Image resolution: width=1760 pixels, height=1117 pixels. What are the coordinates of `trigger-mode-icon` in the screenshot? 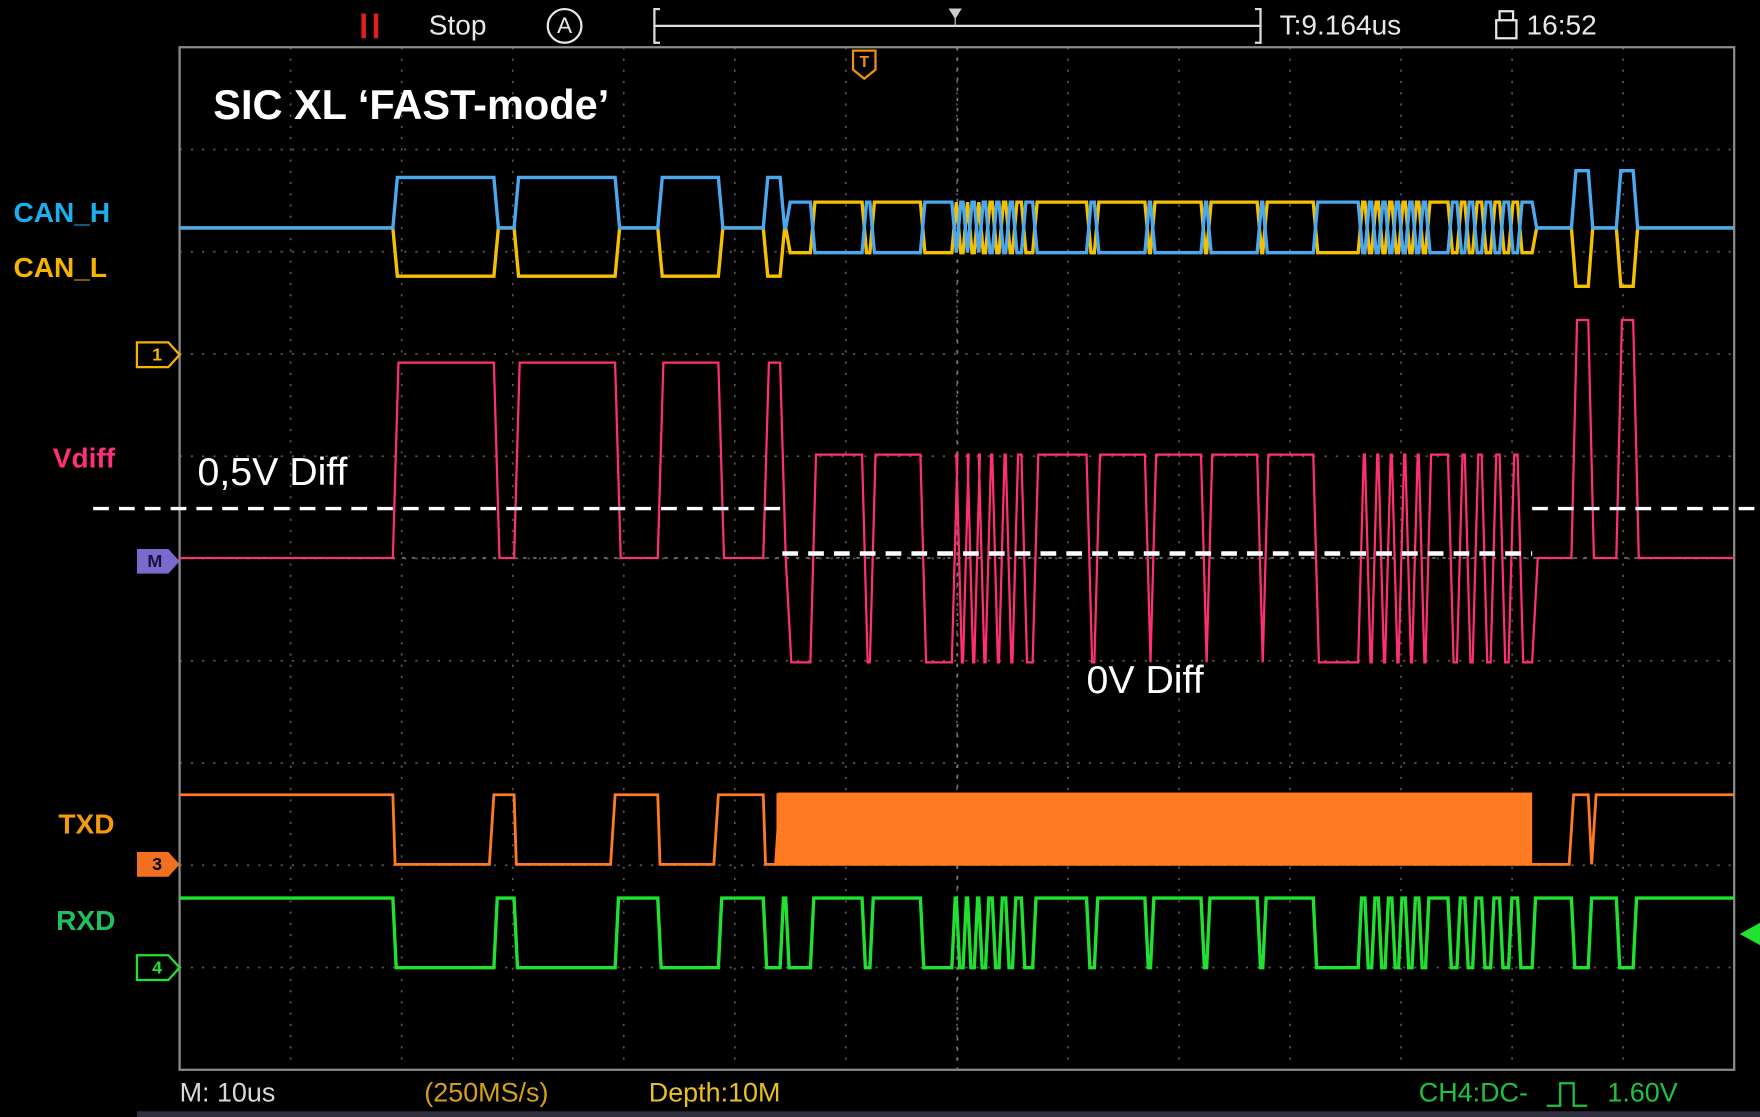 It's located at (564, 25).